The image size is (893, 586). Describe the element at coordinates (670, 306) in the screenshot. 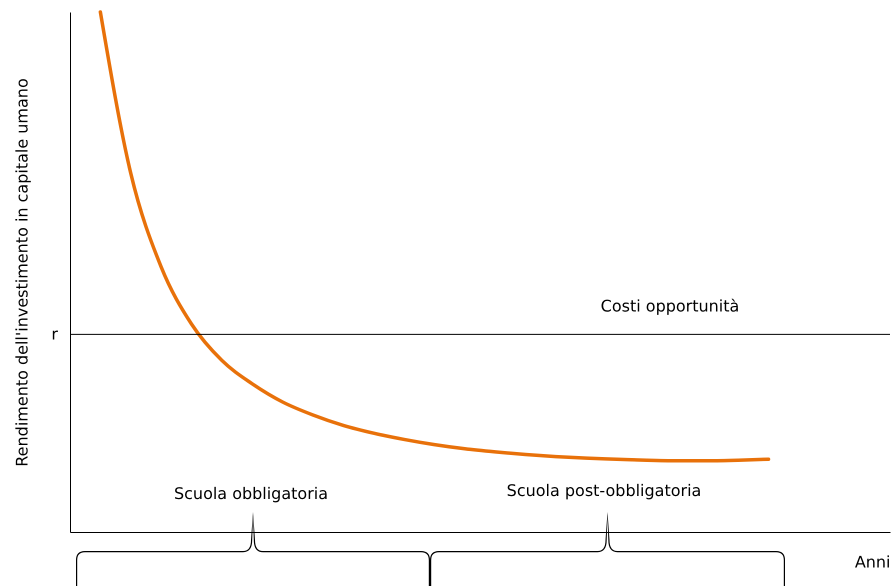

I see `annotation: Costi opportunità` at that location.